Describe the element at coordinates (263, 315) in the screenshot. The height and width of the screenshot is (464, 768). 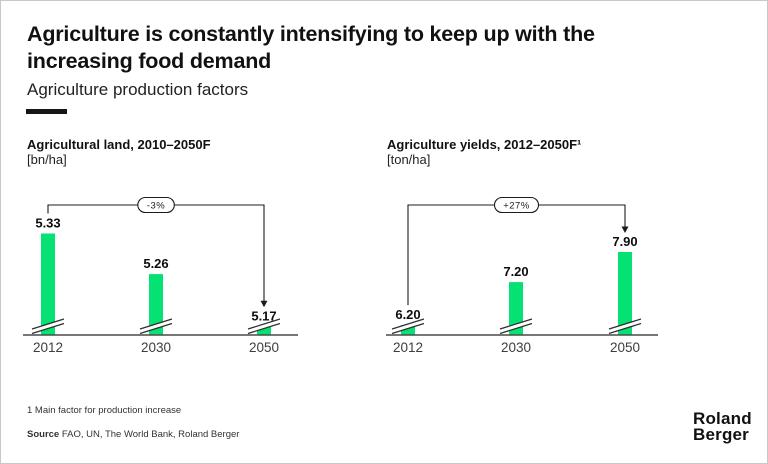
I see `value-label: 5.17` at that location.